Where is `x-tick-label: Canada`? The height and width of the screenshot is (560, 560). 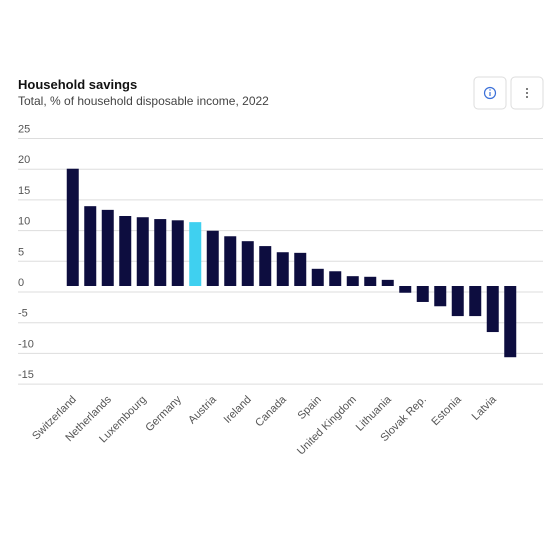
x-tick-label: Canada is located at coordinates (271, 411).